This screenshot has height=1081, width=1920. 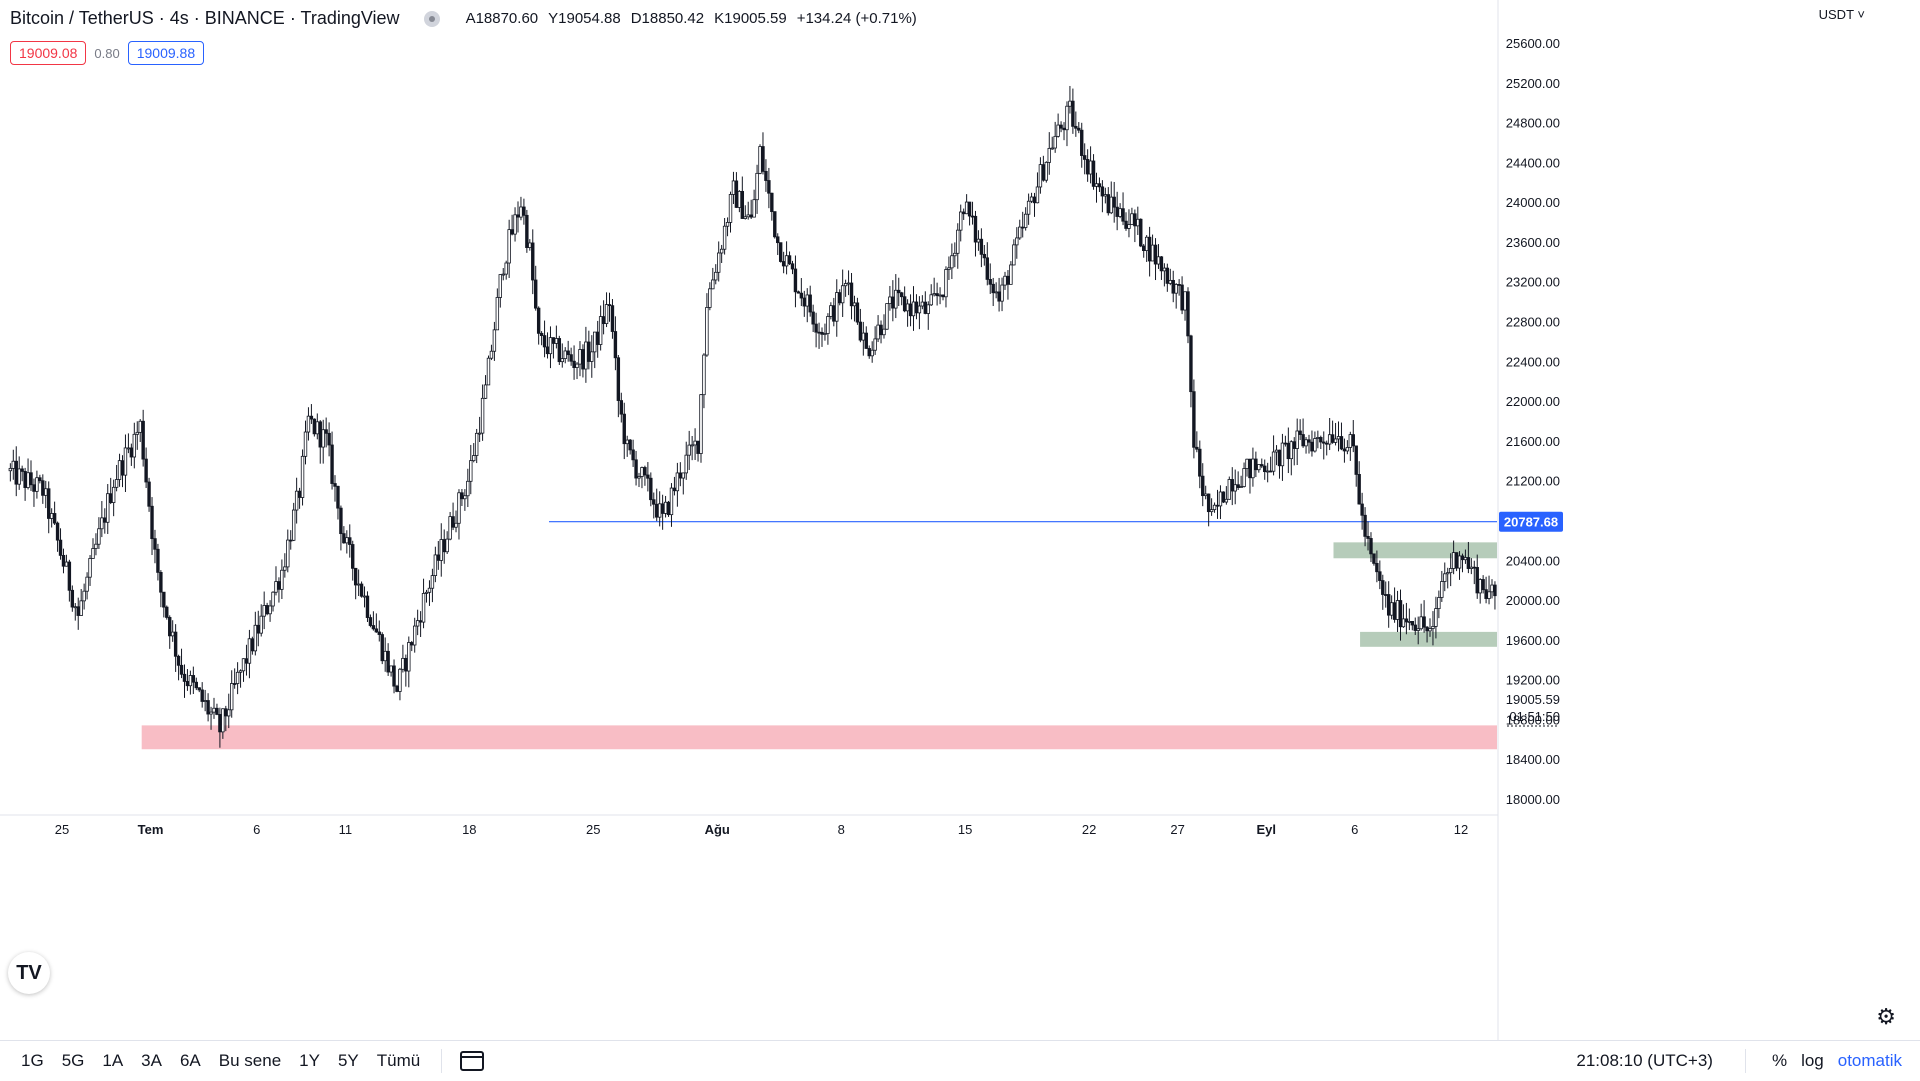 What do you see at coordinates (29, 973) in the screenshot?
I see `tradingview-logo-icon: TV` at bounding box center [29, 973].